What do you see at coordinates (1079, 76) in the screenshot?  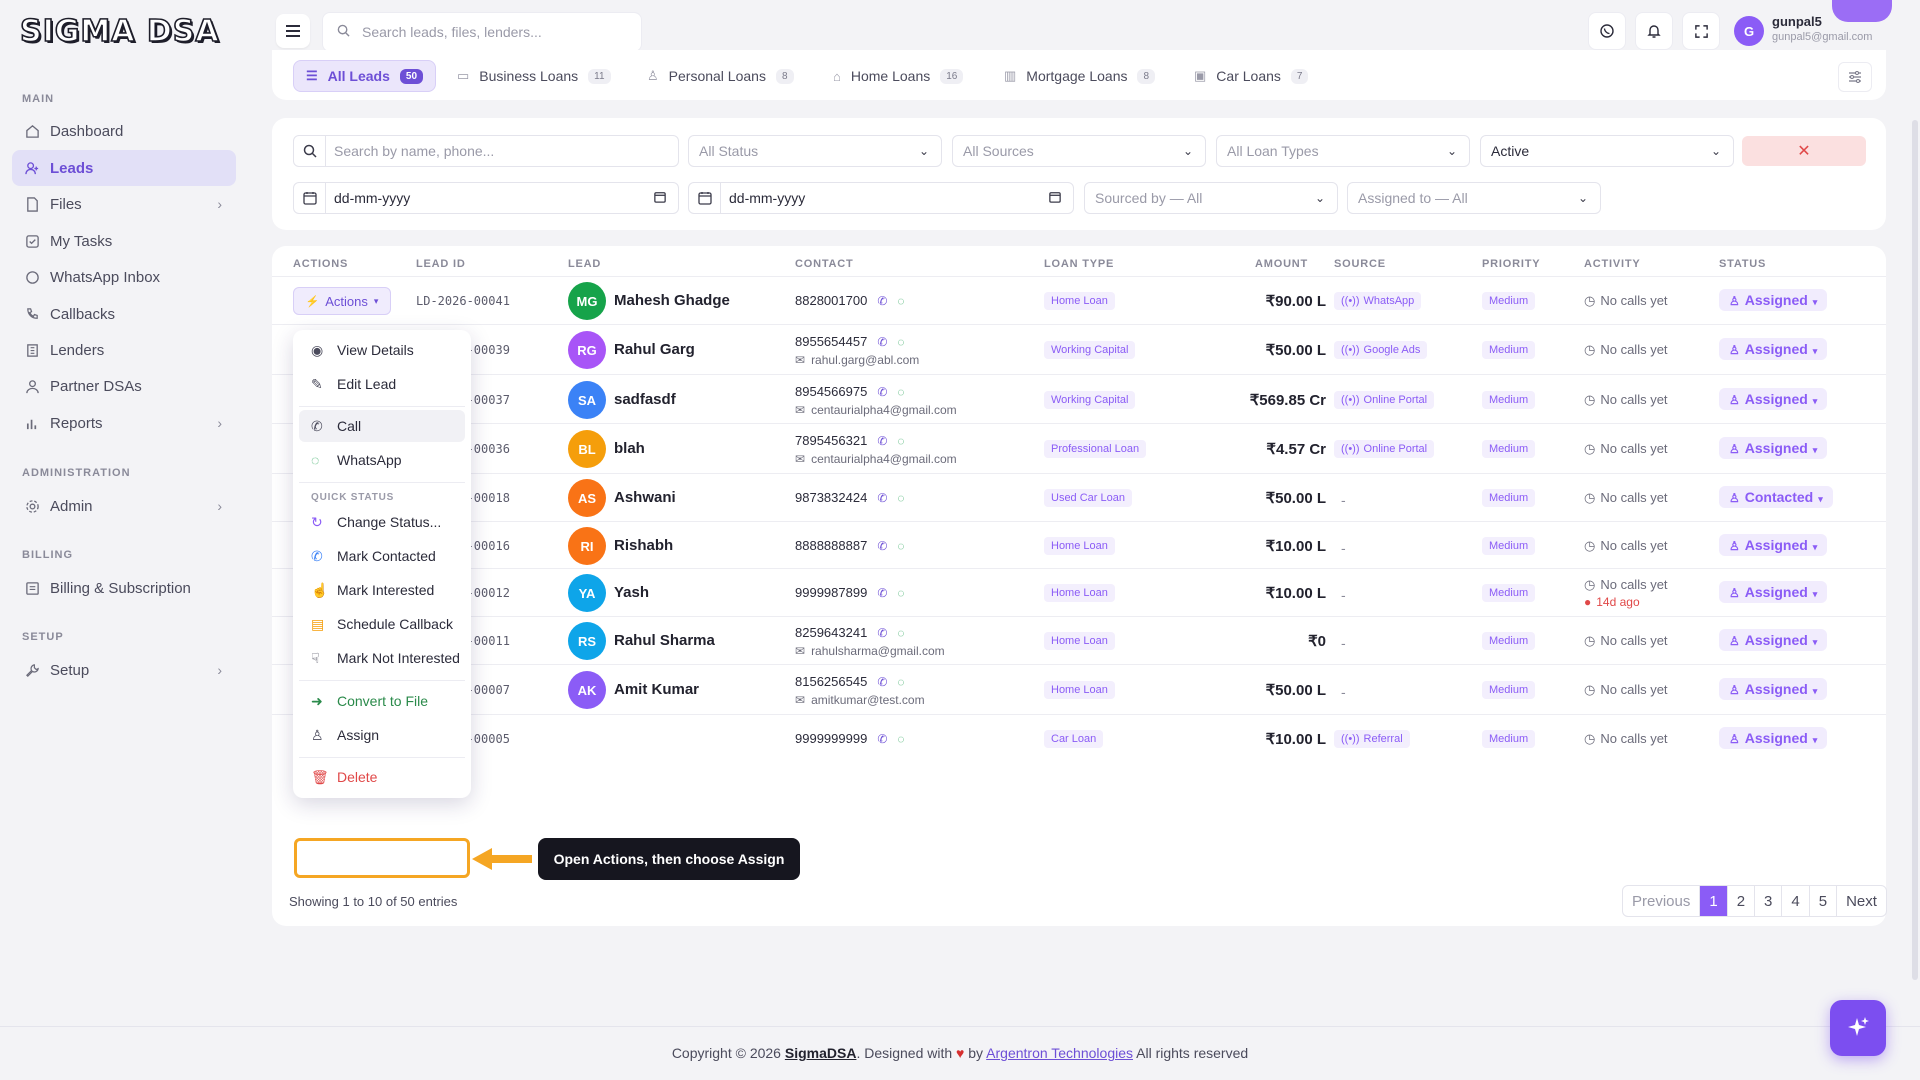 I see `tab-mortgage-loans: ▥ Mortgage Loans 8` at bounding box center [1079, 76].